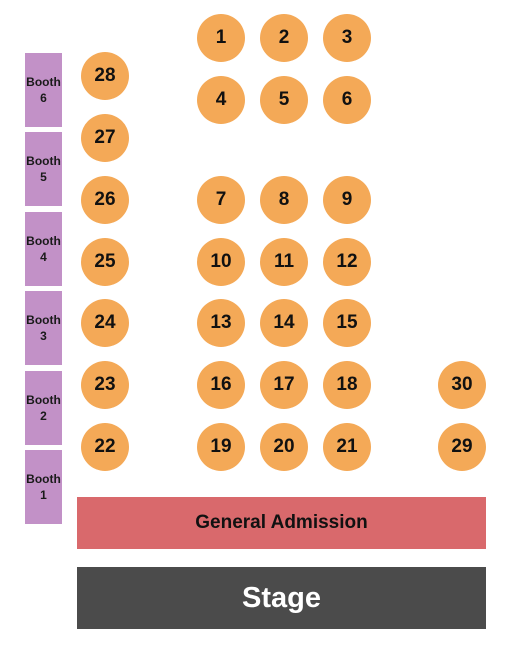  What do you see at coordinates (221, 262) in the screenshot?
I see `table-10: 10` at bounding box center [221, 262].